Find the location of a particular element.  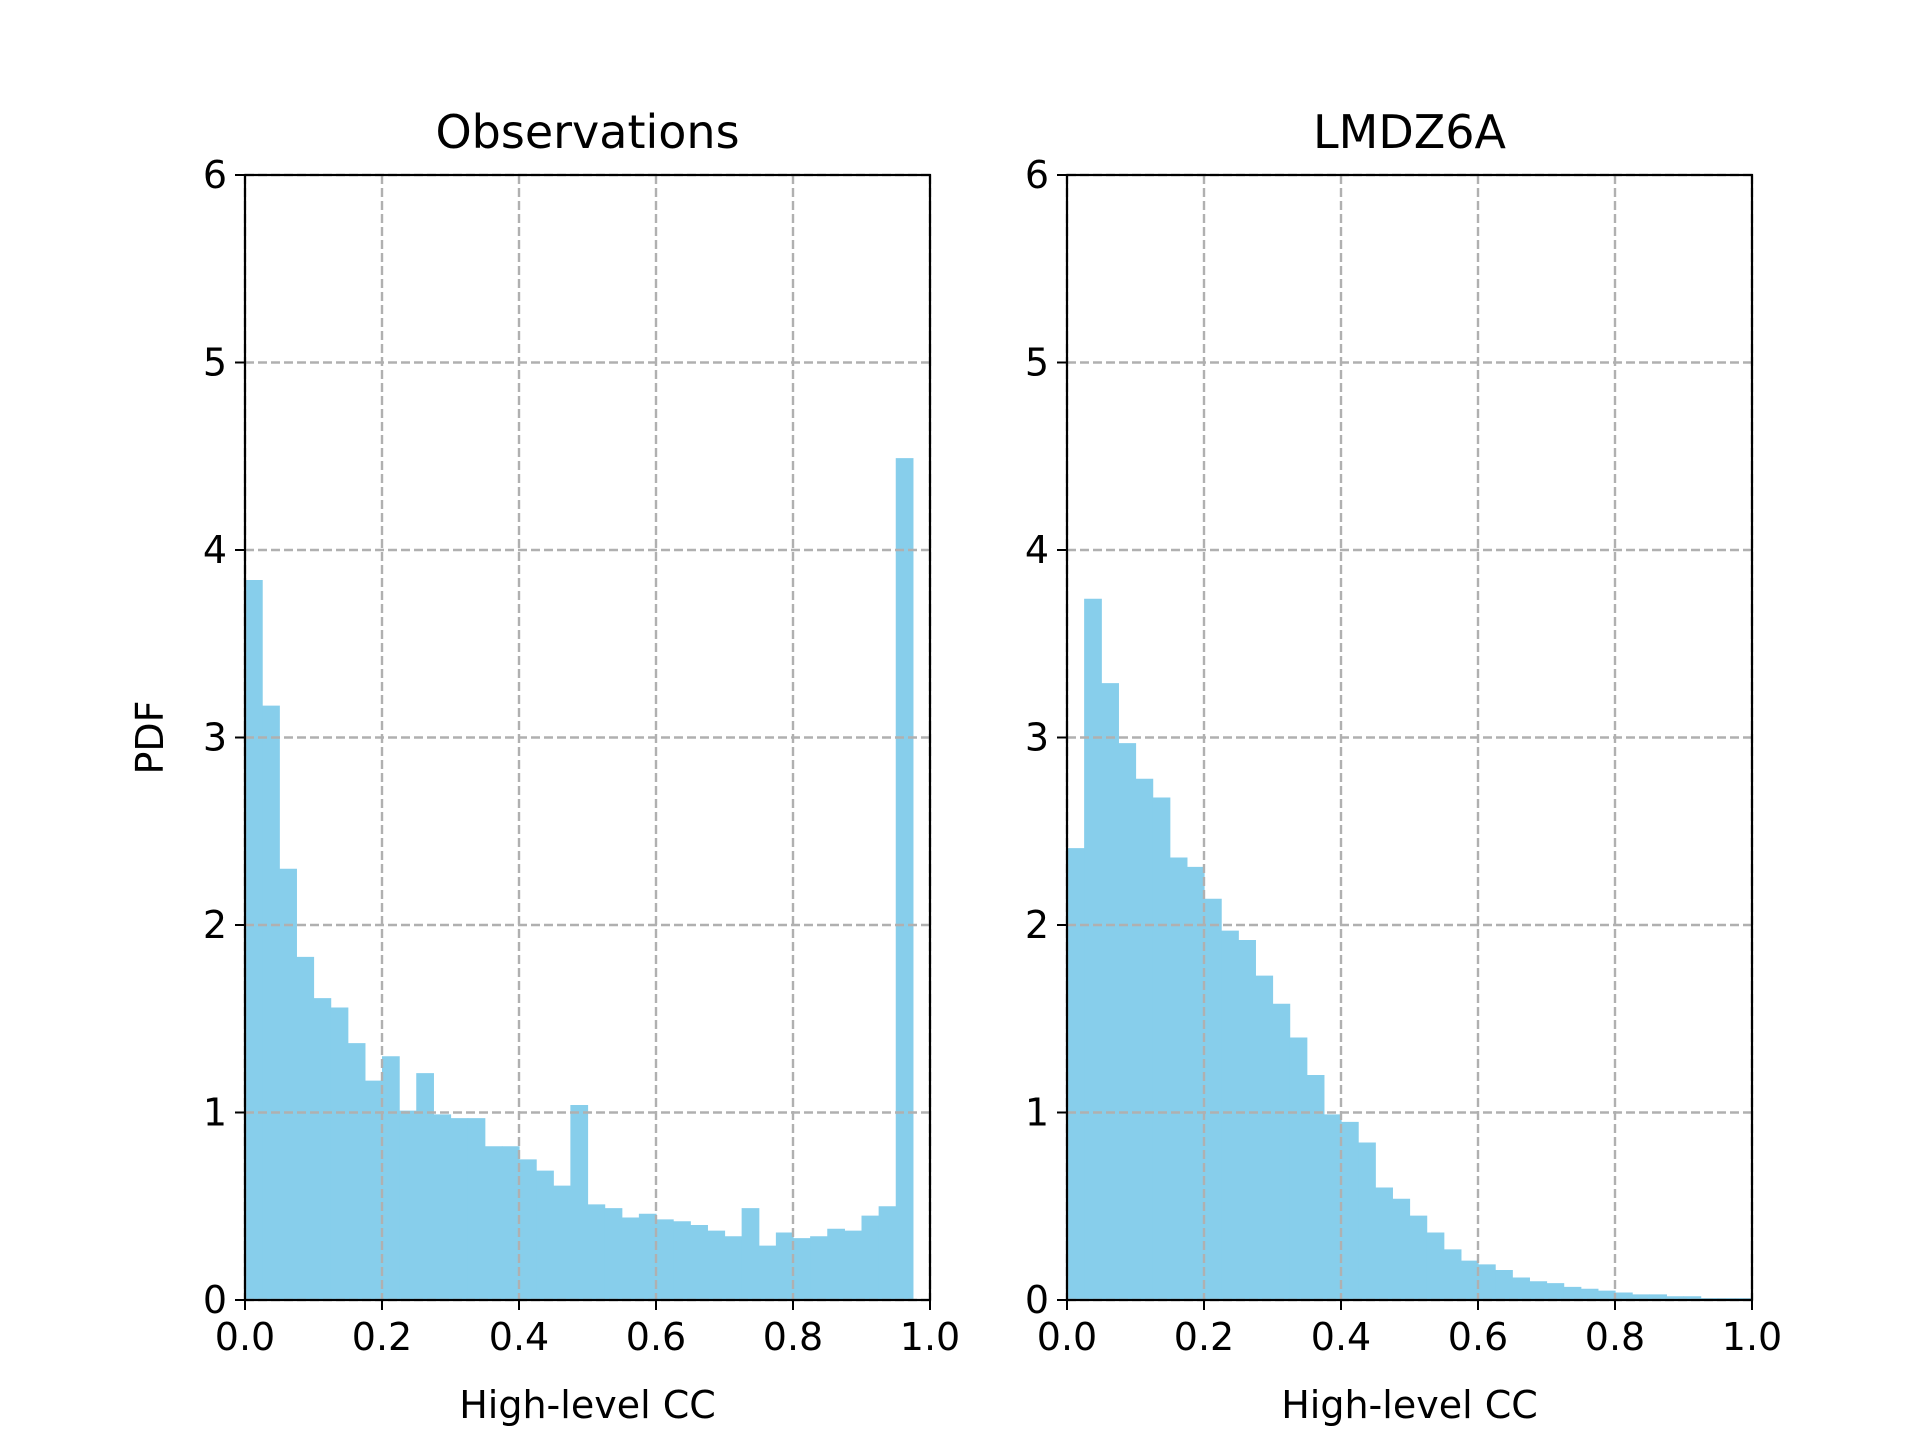

y-tick-label: 0 is located at coordinates (1037, 1300).